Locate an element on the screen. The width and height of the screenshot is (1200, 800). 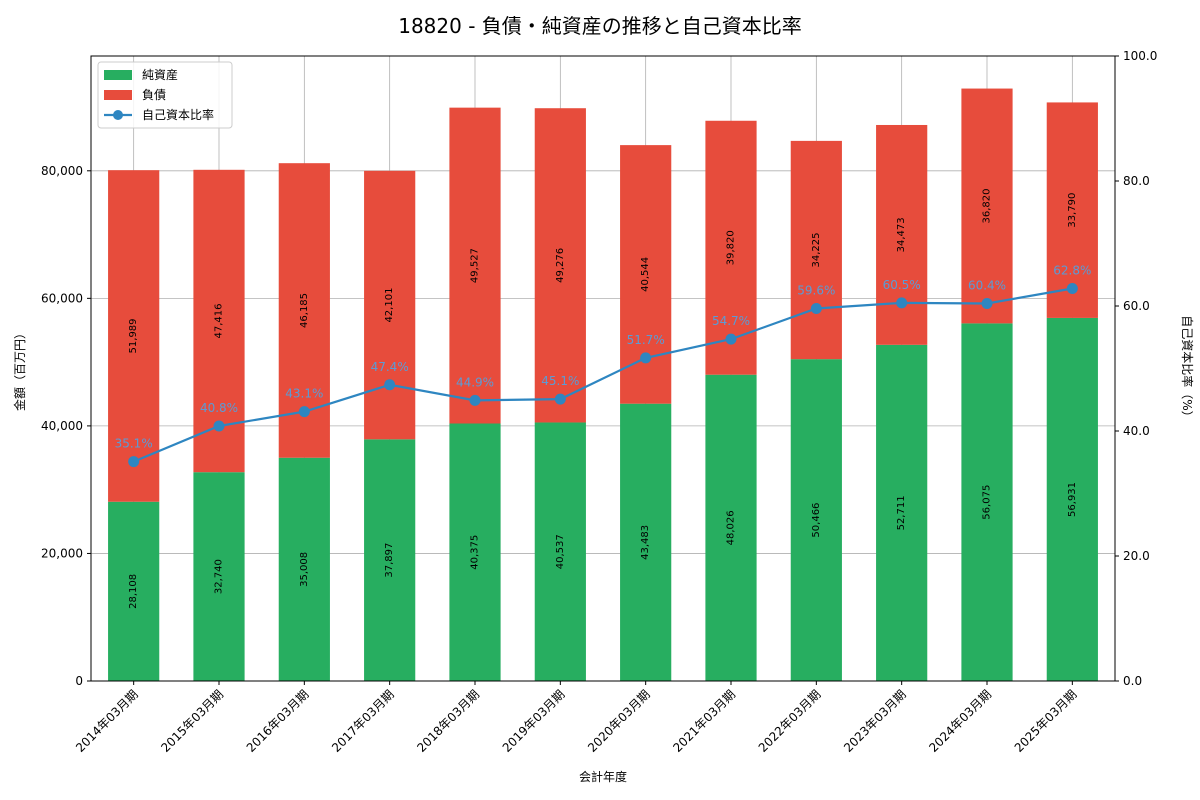
ratio-point-label: 62.8% is located at coordinates (1072, 271).